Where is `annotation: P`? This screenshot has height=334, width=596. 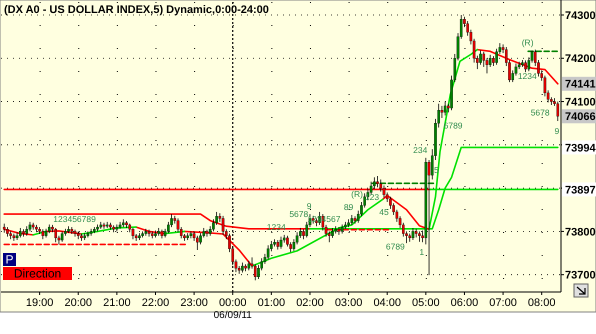 annotation: P is located at coordinates (9, 259).